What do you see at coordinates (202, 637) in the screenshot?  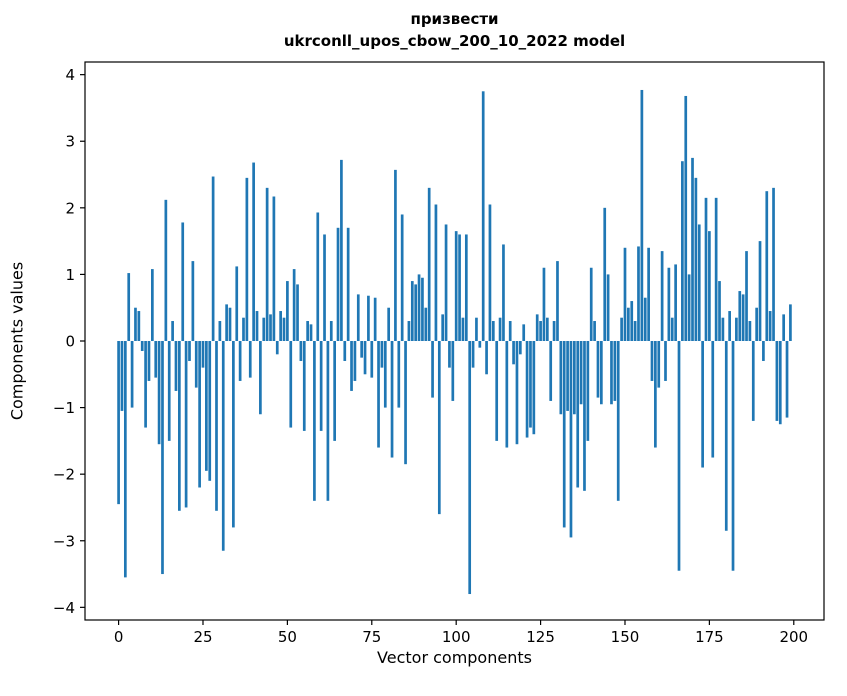 I see `x-tick-label: 25` at bounding box center [202, 637].